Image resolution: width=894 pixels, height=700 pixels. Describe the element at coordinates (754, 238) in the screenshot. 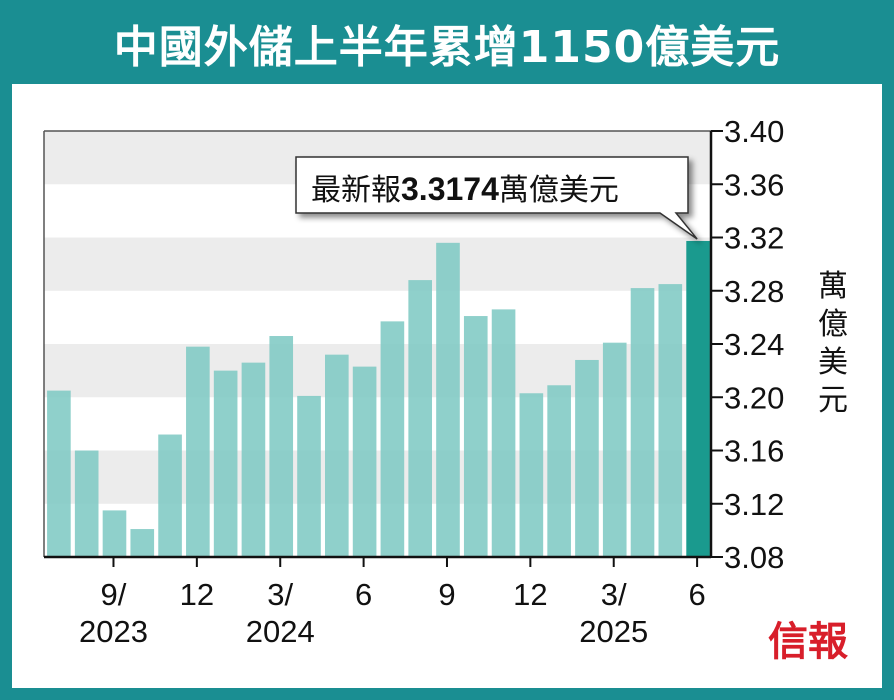

I see `y-tick-label: 3.32` at that location.